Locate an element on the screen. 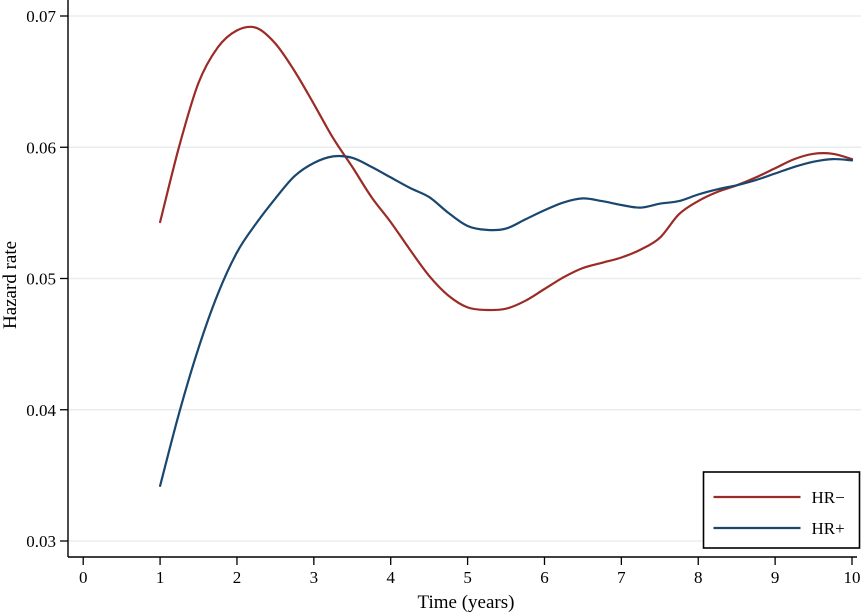 The image size is (866, 615). legend: HR− HR+ is located at coordinates (781, 510).